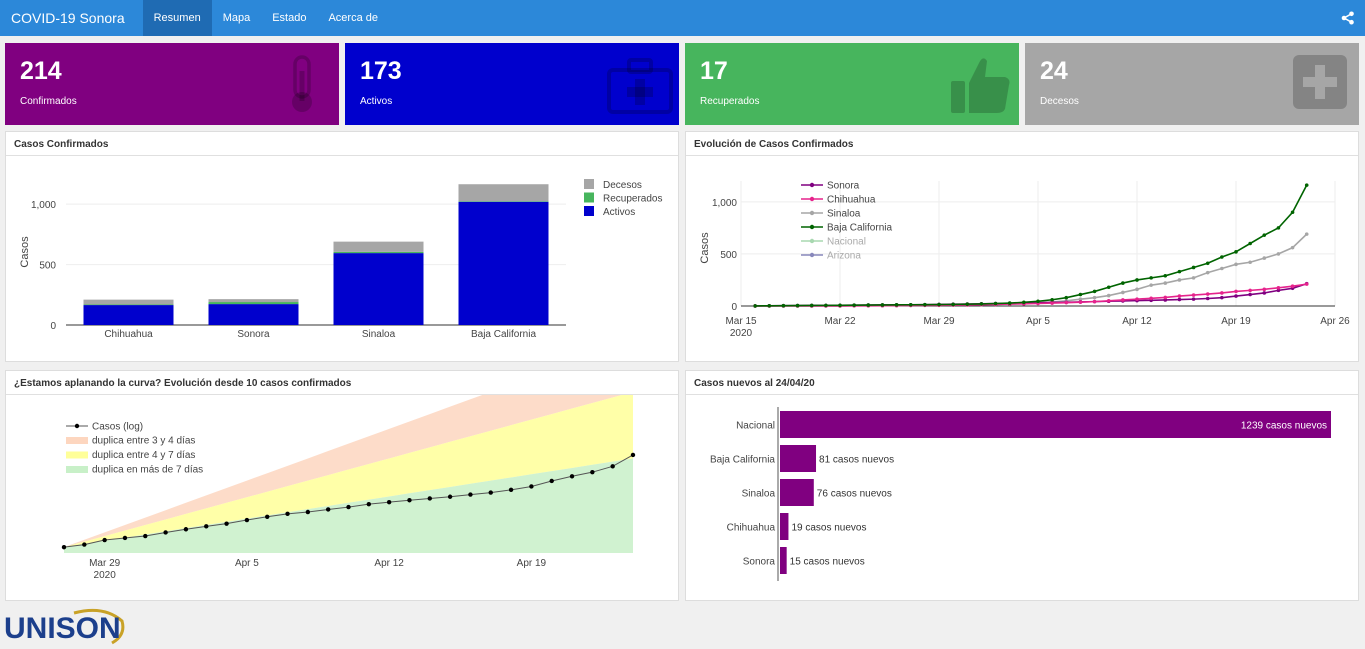 The height and width of the screenshot is (649, 1365). I want to click on y-tick-label: Baja California, so click(742, 460).